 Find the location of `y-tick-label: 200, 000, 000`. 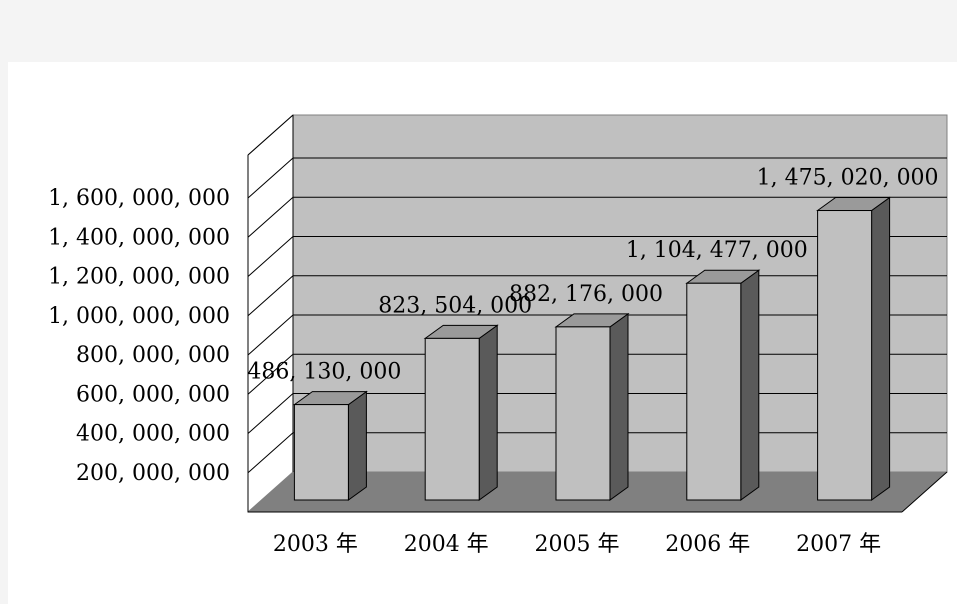

y-tick-label: 200, 000, 000 is located at coordinates (153, 473).